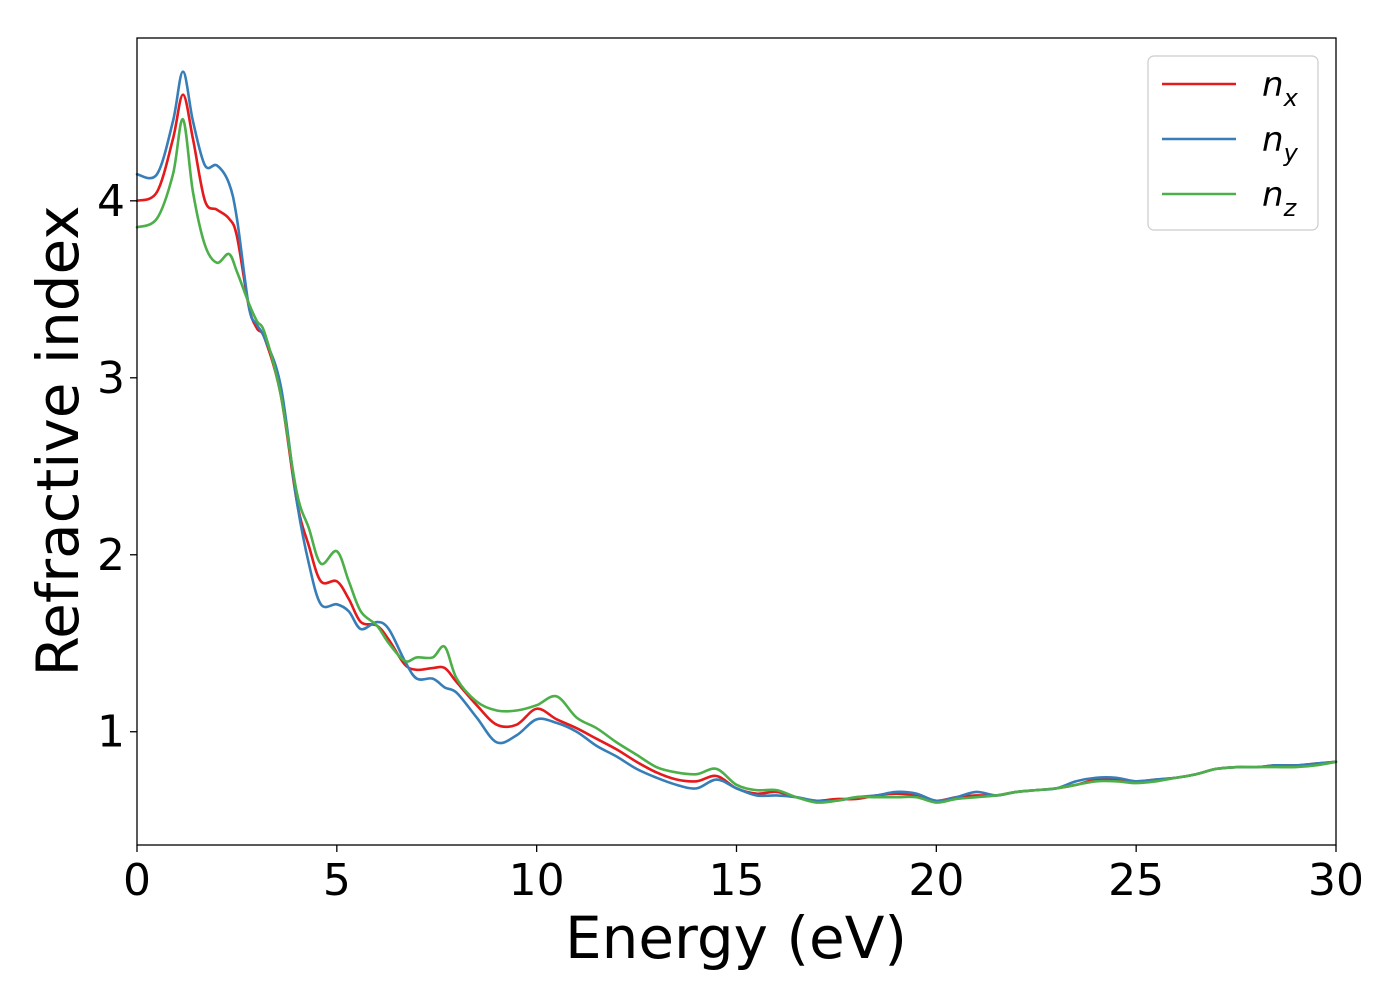 This screenshot has width=1400, height=1000. What do you see at coordinates (1291, 98) in the screenshot?
I see `legend-label-subscript: x` at bounding box center [1291, 98].